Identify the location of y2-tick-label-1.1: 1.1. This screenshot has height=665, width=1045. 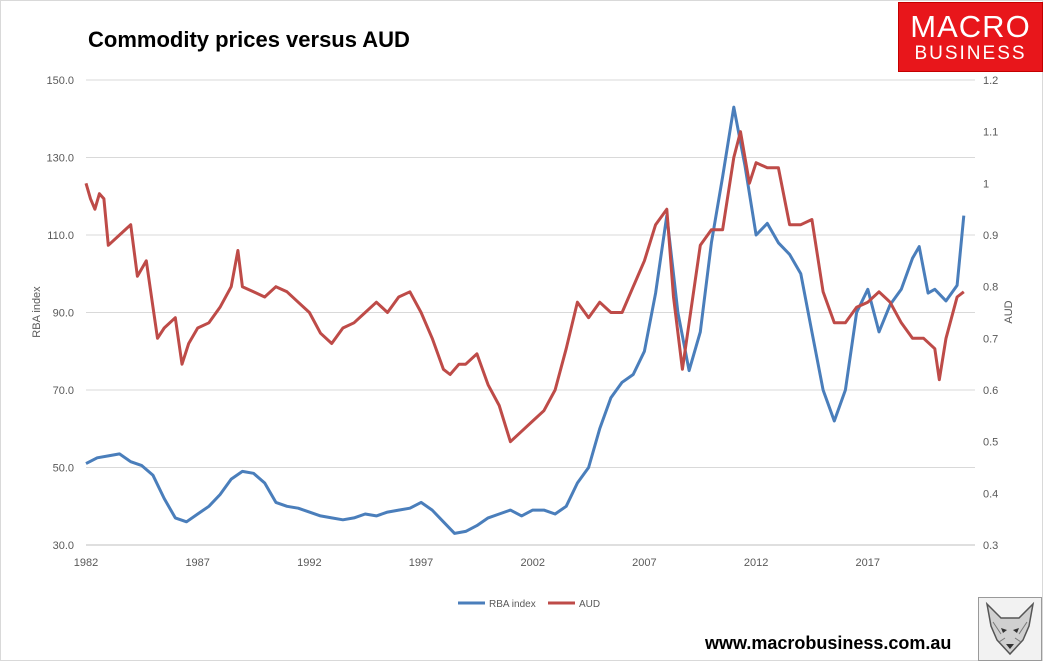
(990, 133).